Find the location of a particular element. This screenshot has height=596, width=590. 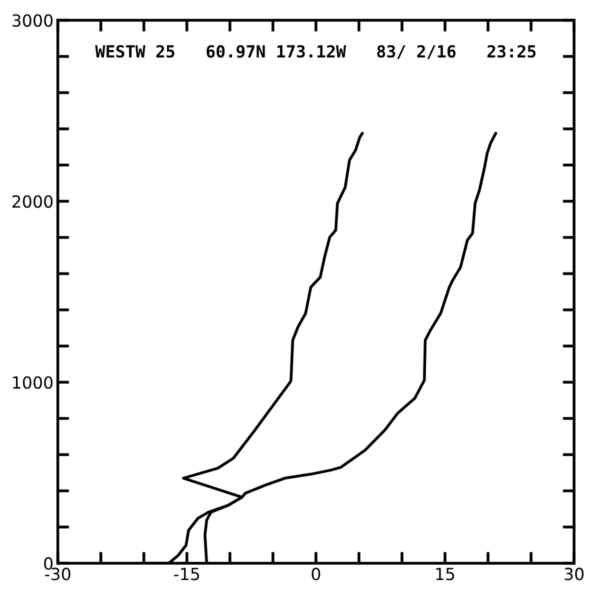

x-tick-label: 30 is located at coordinates (574, 574).